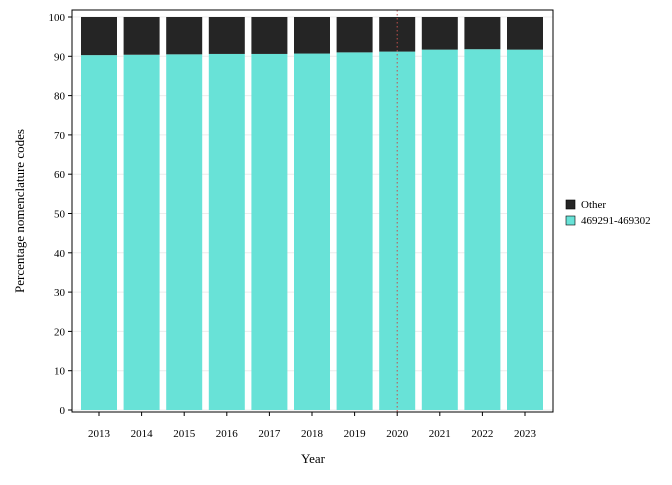 The image size is (672, 485). What do you see at coordinates (439, 33) in the screenshot?
I see `bar-other-2021` at bounding box center [439, 33].